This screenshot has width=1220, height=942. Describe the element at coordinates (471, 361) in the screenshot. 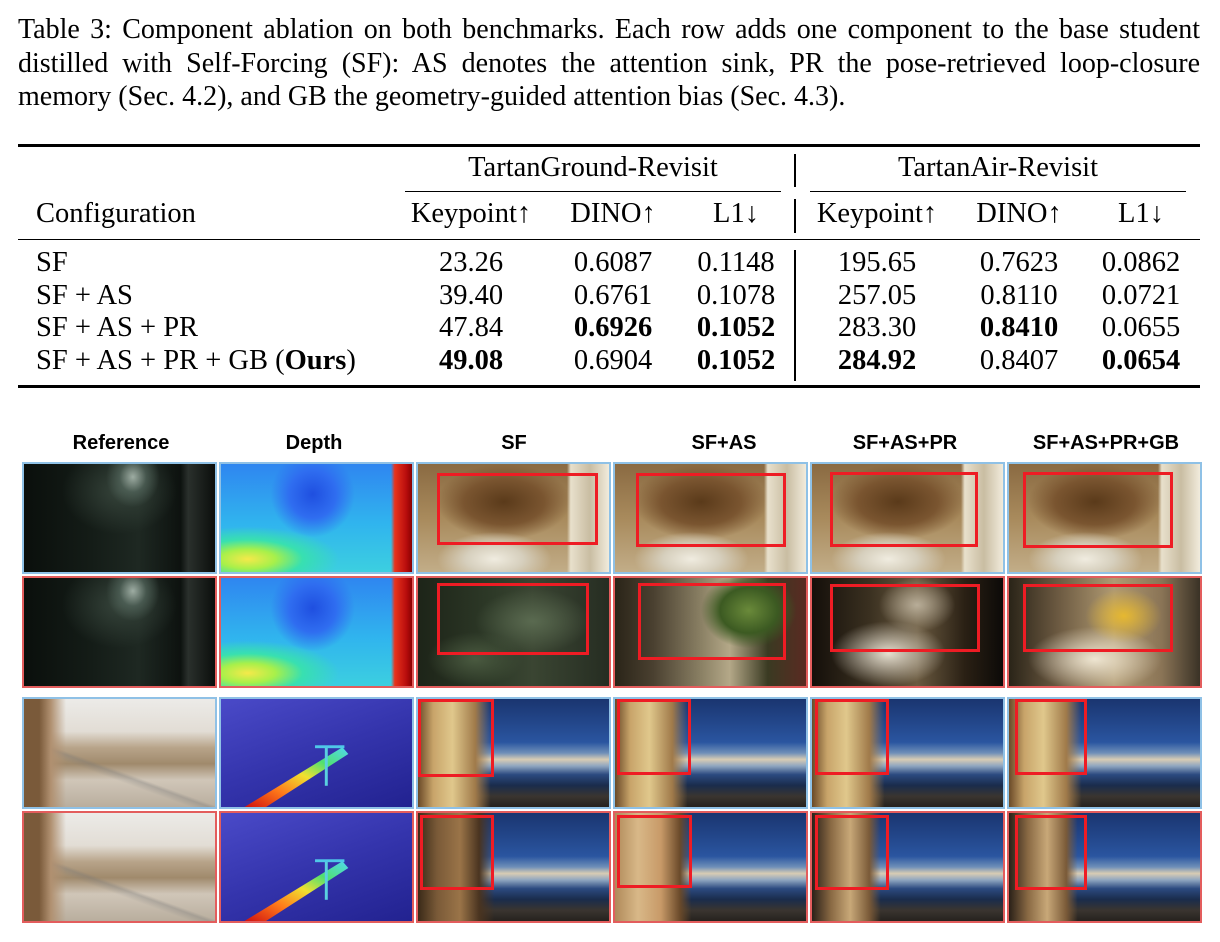

I see `cell-keypoint-tartanground: 49.08` at that location.